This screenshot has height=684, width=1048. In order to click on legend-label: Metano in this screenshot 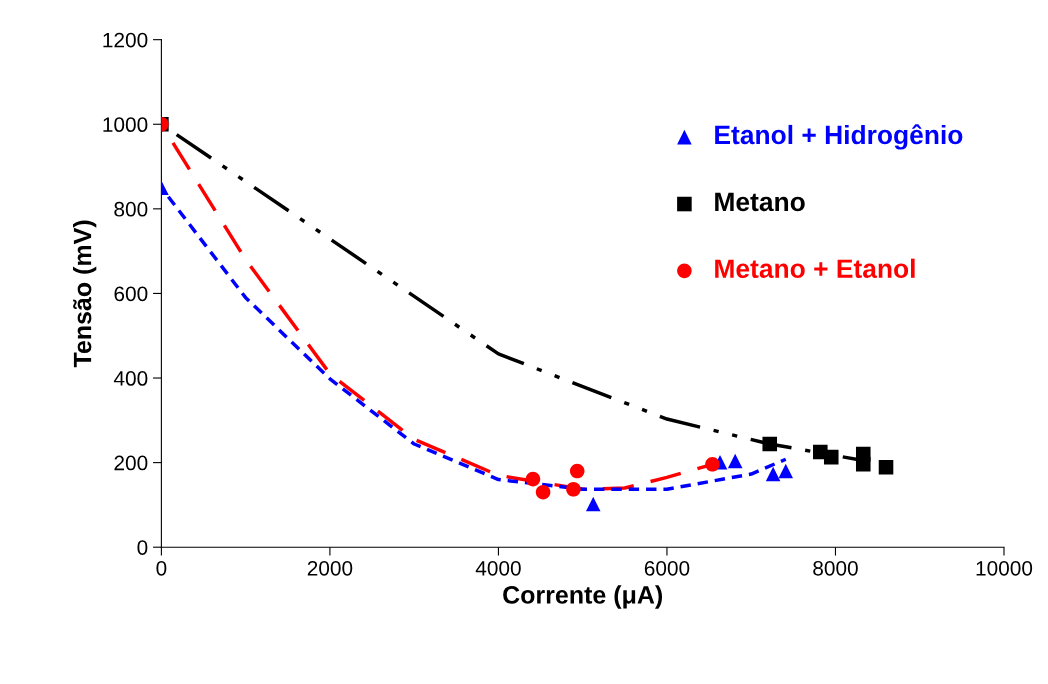, I will do `click(760, 202)`.